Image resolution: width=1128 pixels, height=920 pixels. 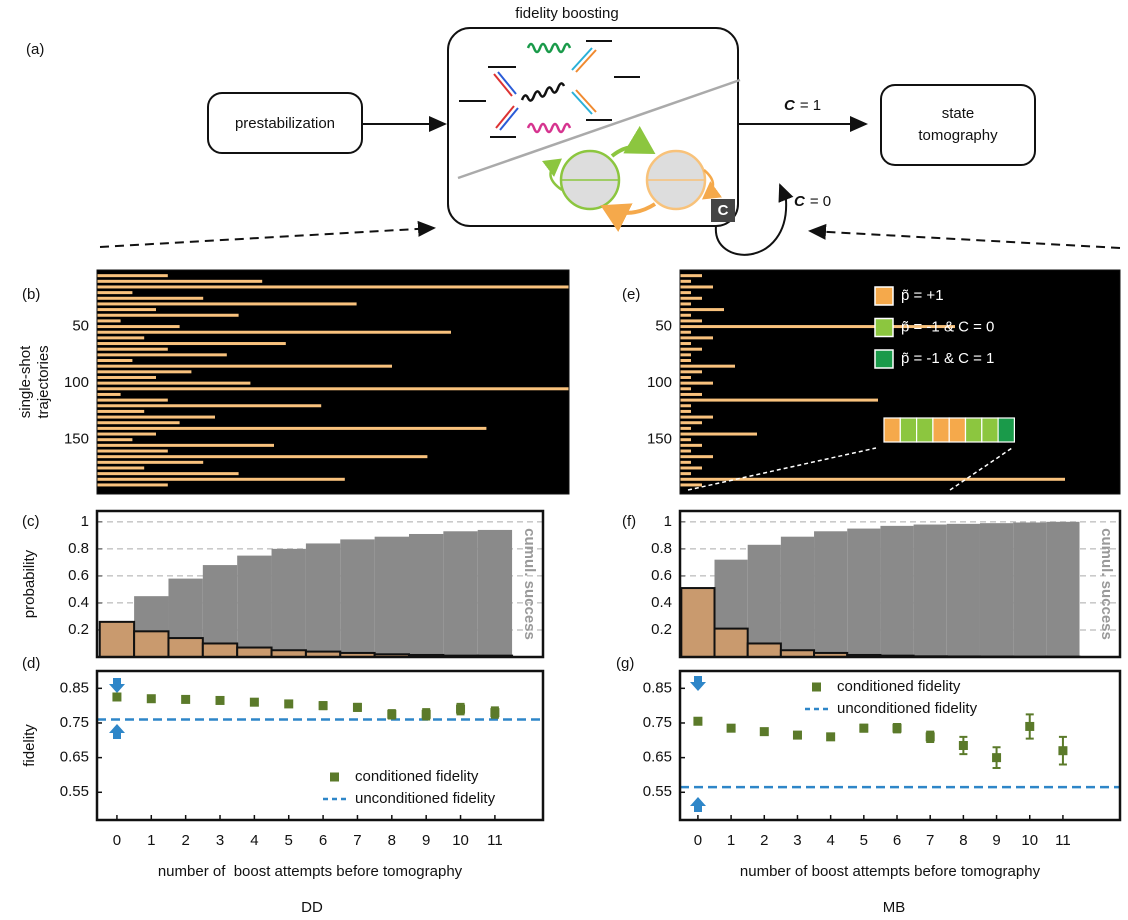 I want to click on y-axis-label: single-shot, so click(x=25, y=381).